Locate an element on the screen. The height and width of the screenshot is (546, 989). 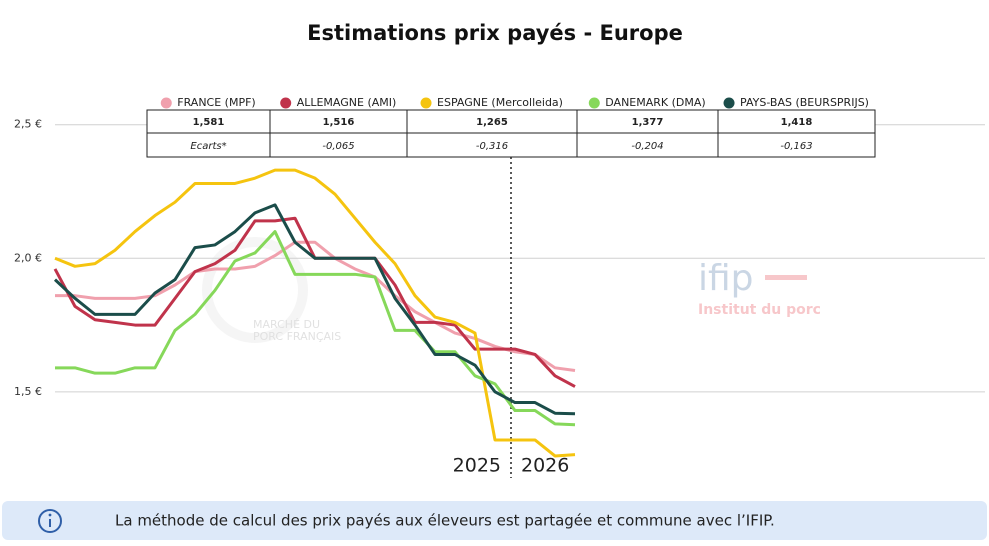
legend-item: ALLEMAGNE (AMI) is located at coordinates (338, 102).